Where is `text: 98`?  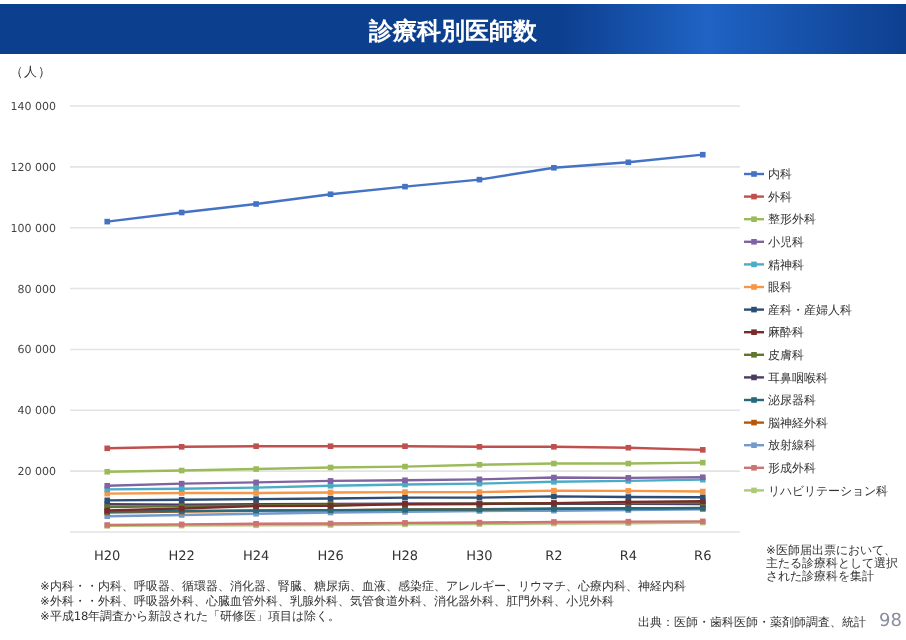 text: 98 is located at coordinates (891, 622).